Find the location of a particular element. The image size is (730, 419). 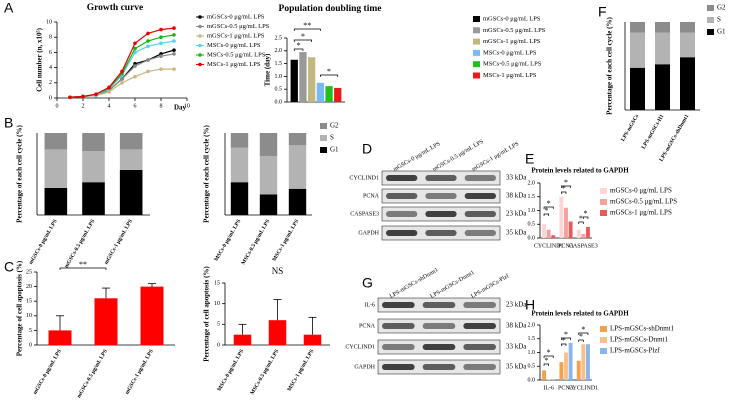

y-tick-label: 2.0 is located at coordinates (532, 325).